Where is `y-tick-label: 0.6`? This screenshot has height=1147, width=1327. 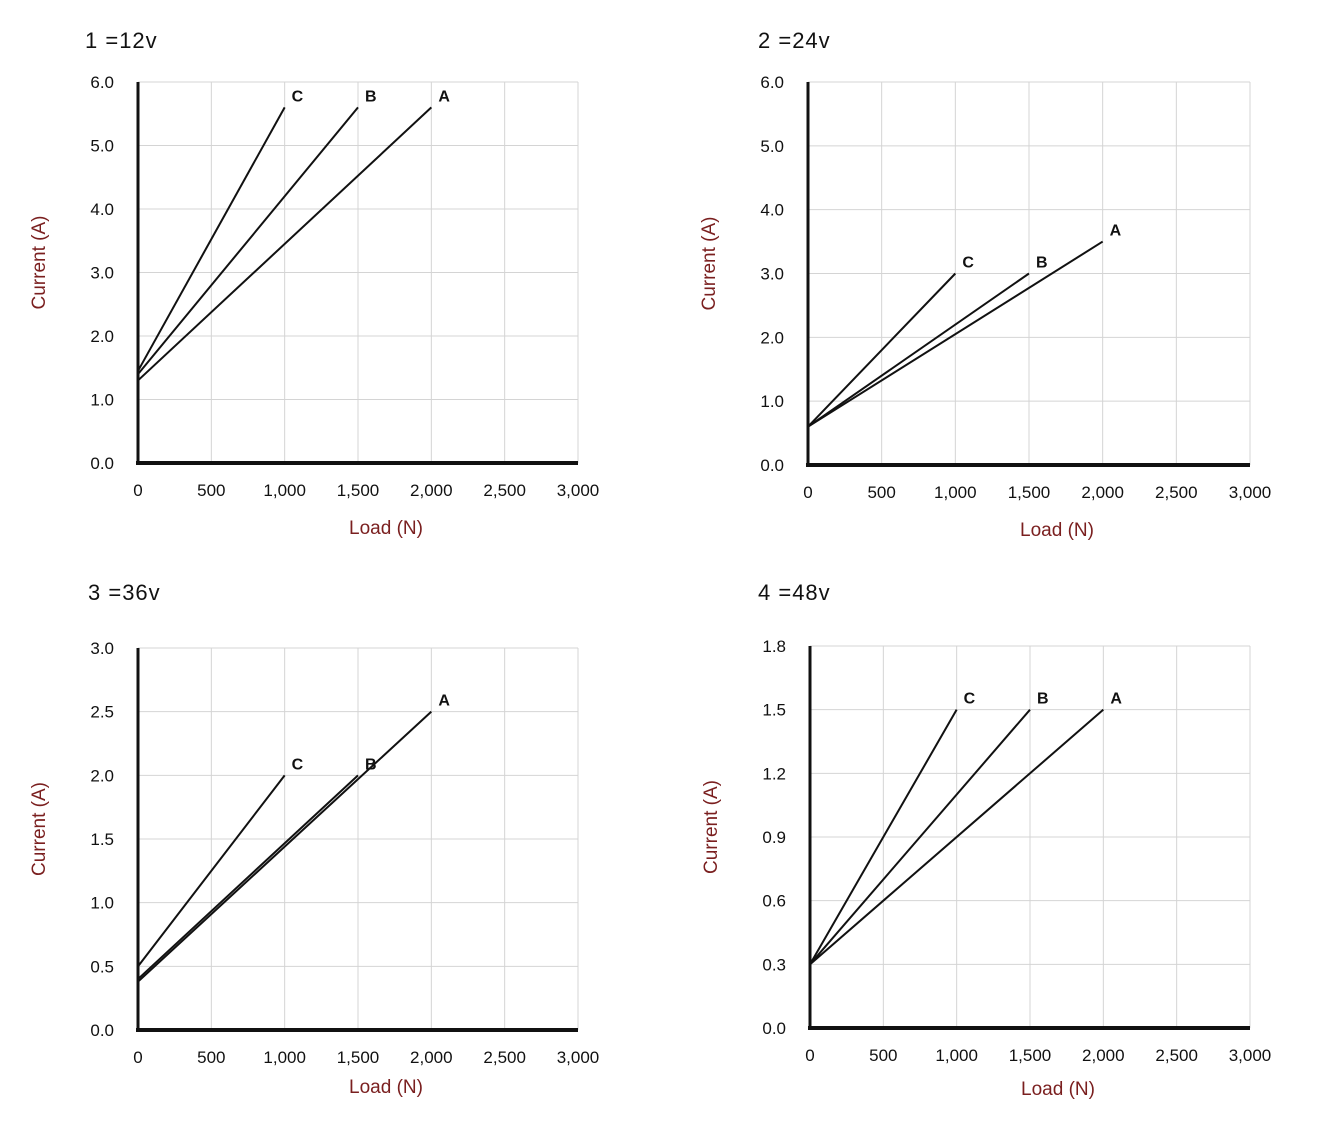 y-tick-label: 0.6 is located at coordinates (774, 901).